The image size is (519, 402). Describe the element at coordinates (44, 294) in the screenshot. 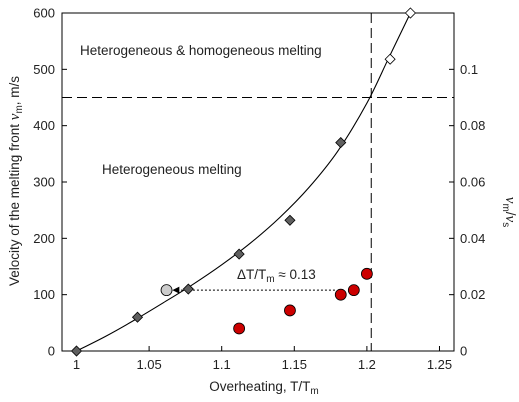

I see `y-tick-label: 100` at that location.